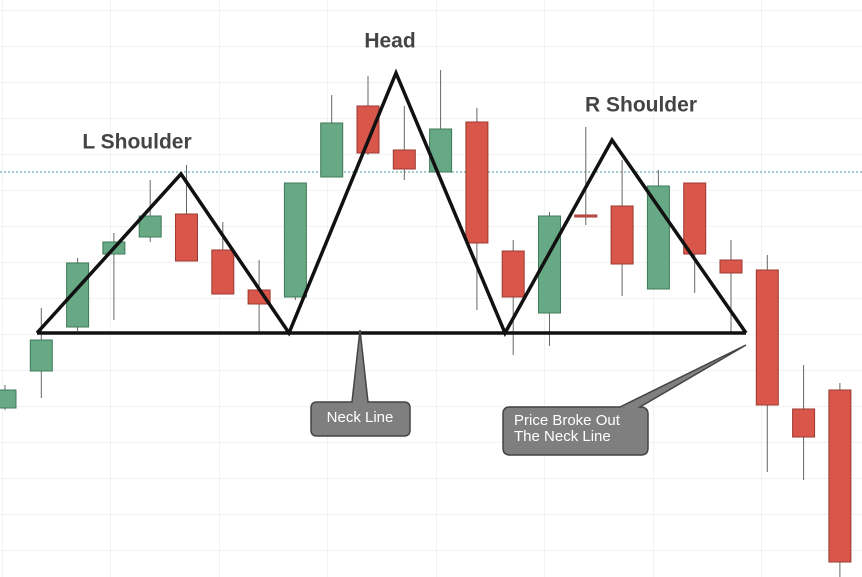 This screenshot has width=862, height=577. Describe the element at coordinates (562, 436) in the screenshot. I see `callout-text: The Neck Line` at that location.